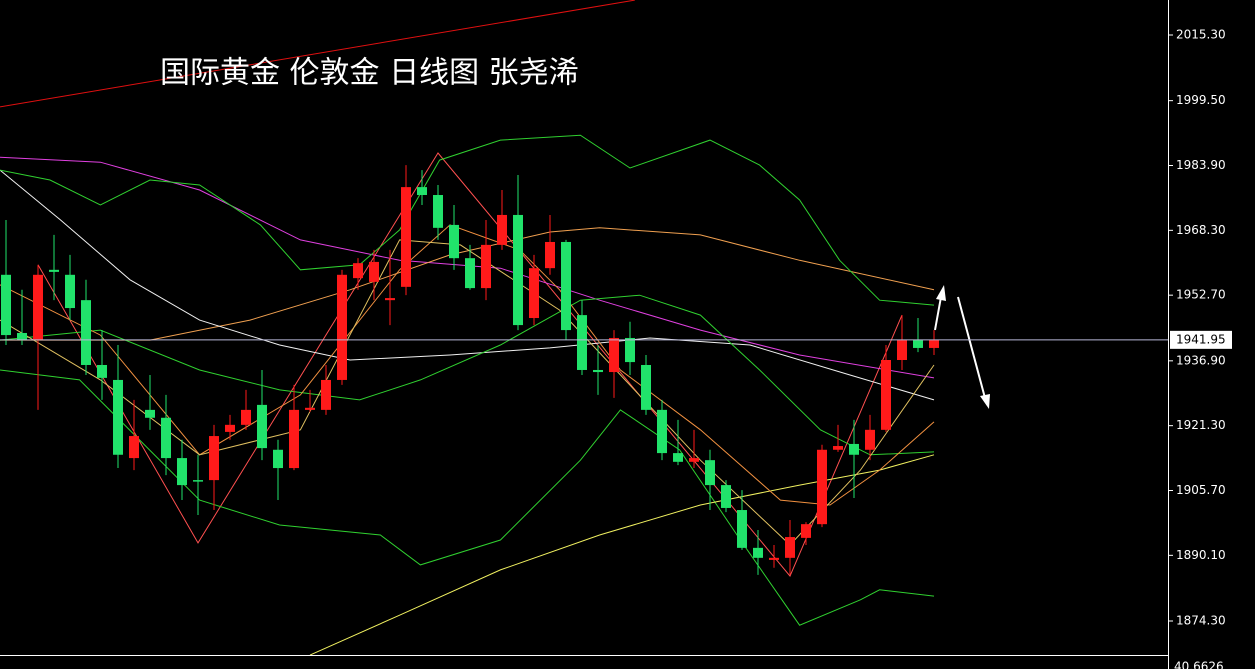  What do you see at coordinates (317, 54) in the screenshot?
I see `overlay-line` at bounding box center [317, 54].